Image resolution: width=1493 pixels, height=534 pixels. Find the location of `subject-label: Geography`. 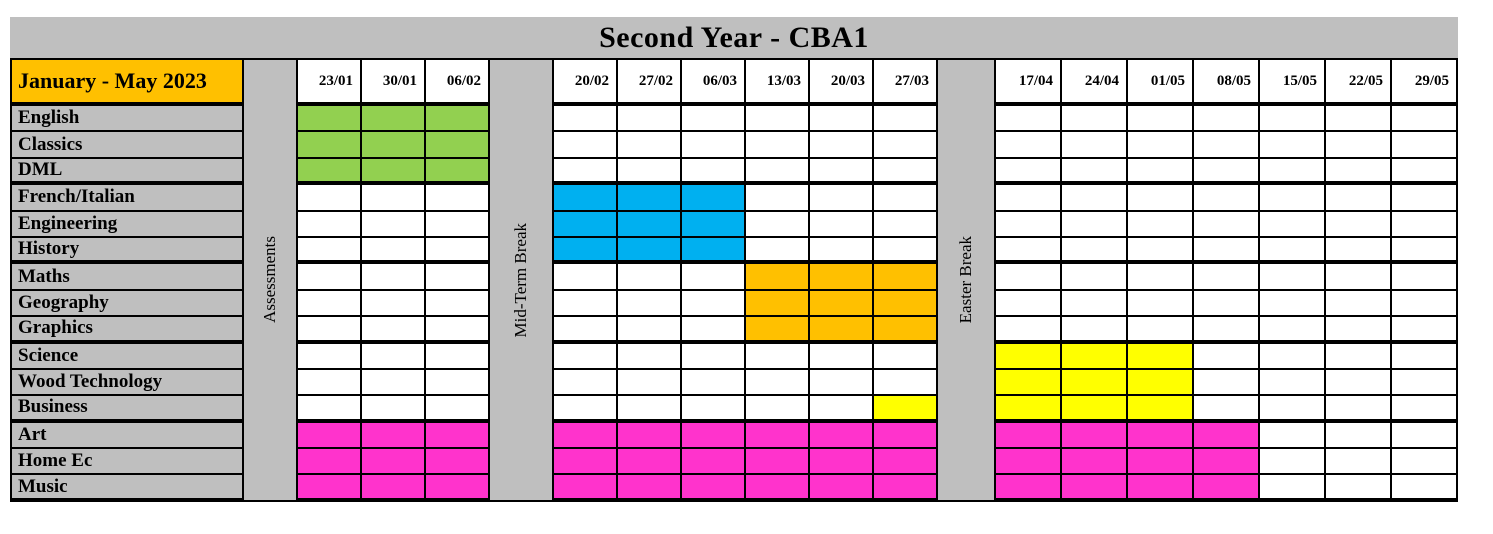

subject-label: Geography is located at coordinates (127, 303).